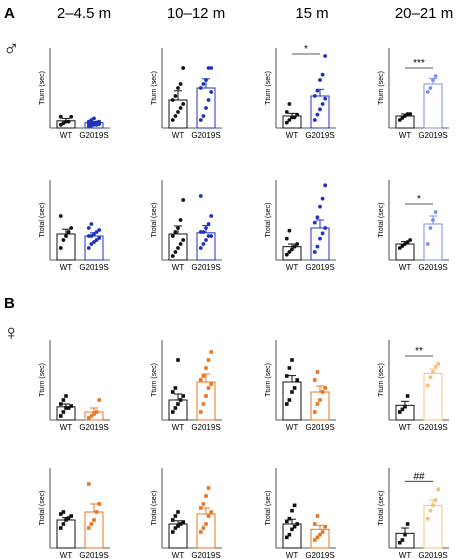  What do you see at coordinates (419, 476) in the screenshot?
I see `significance-label: ##` at bounding box center [419, 476].